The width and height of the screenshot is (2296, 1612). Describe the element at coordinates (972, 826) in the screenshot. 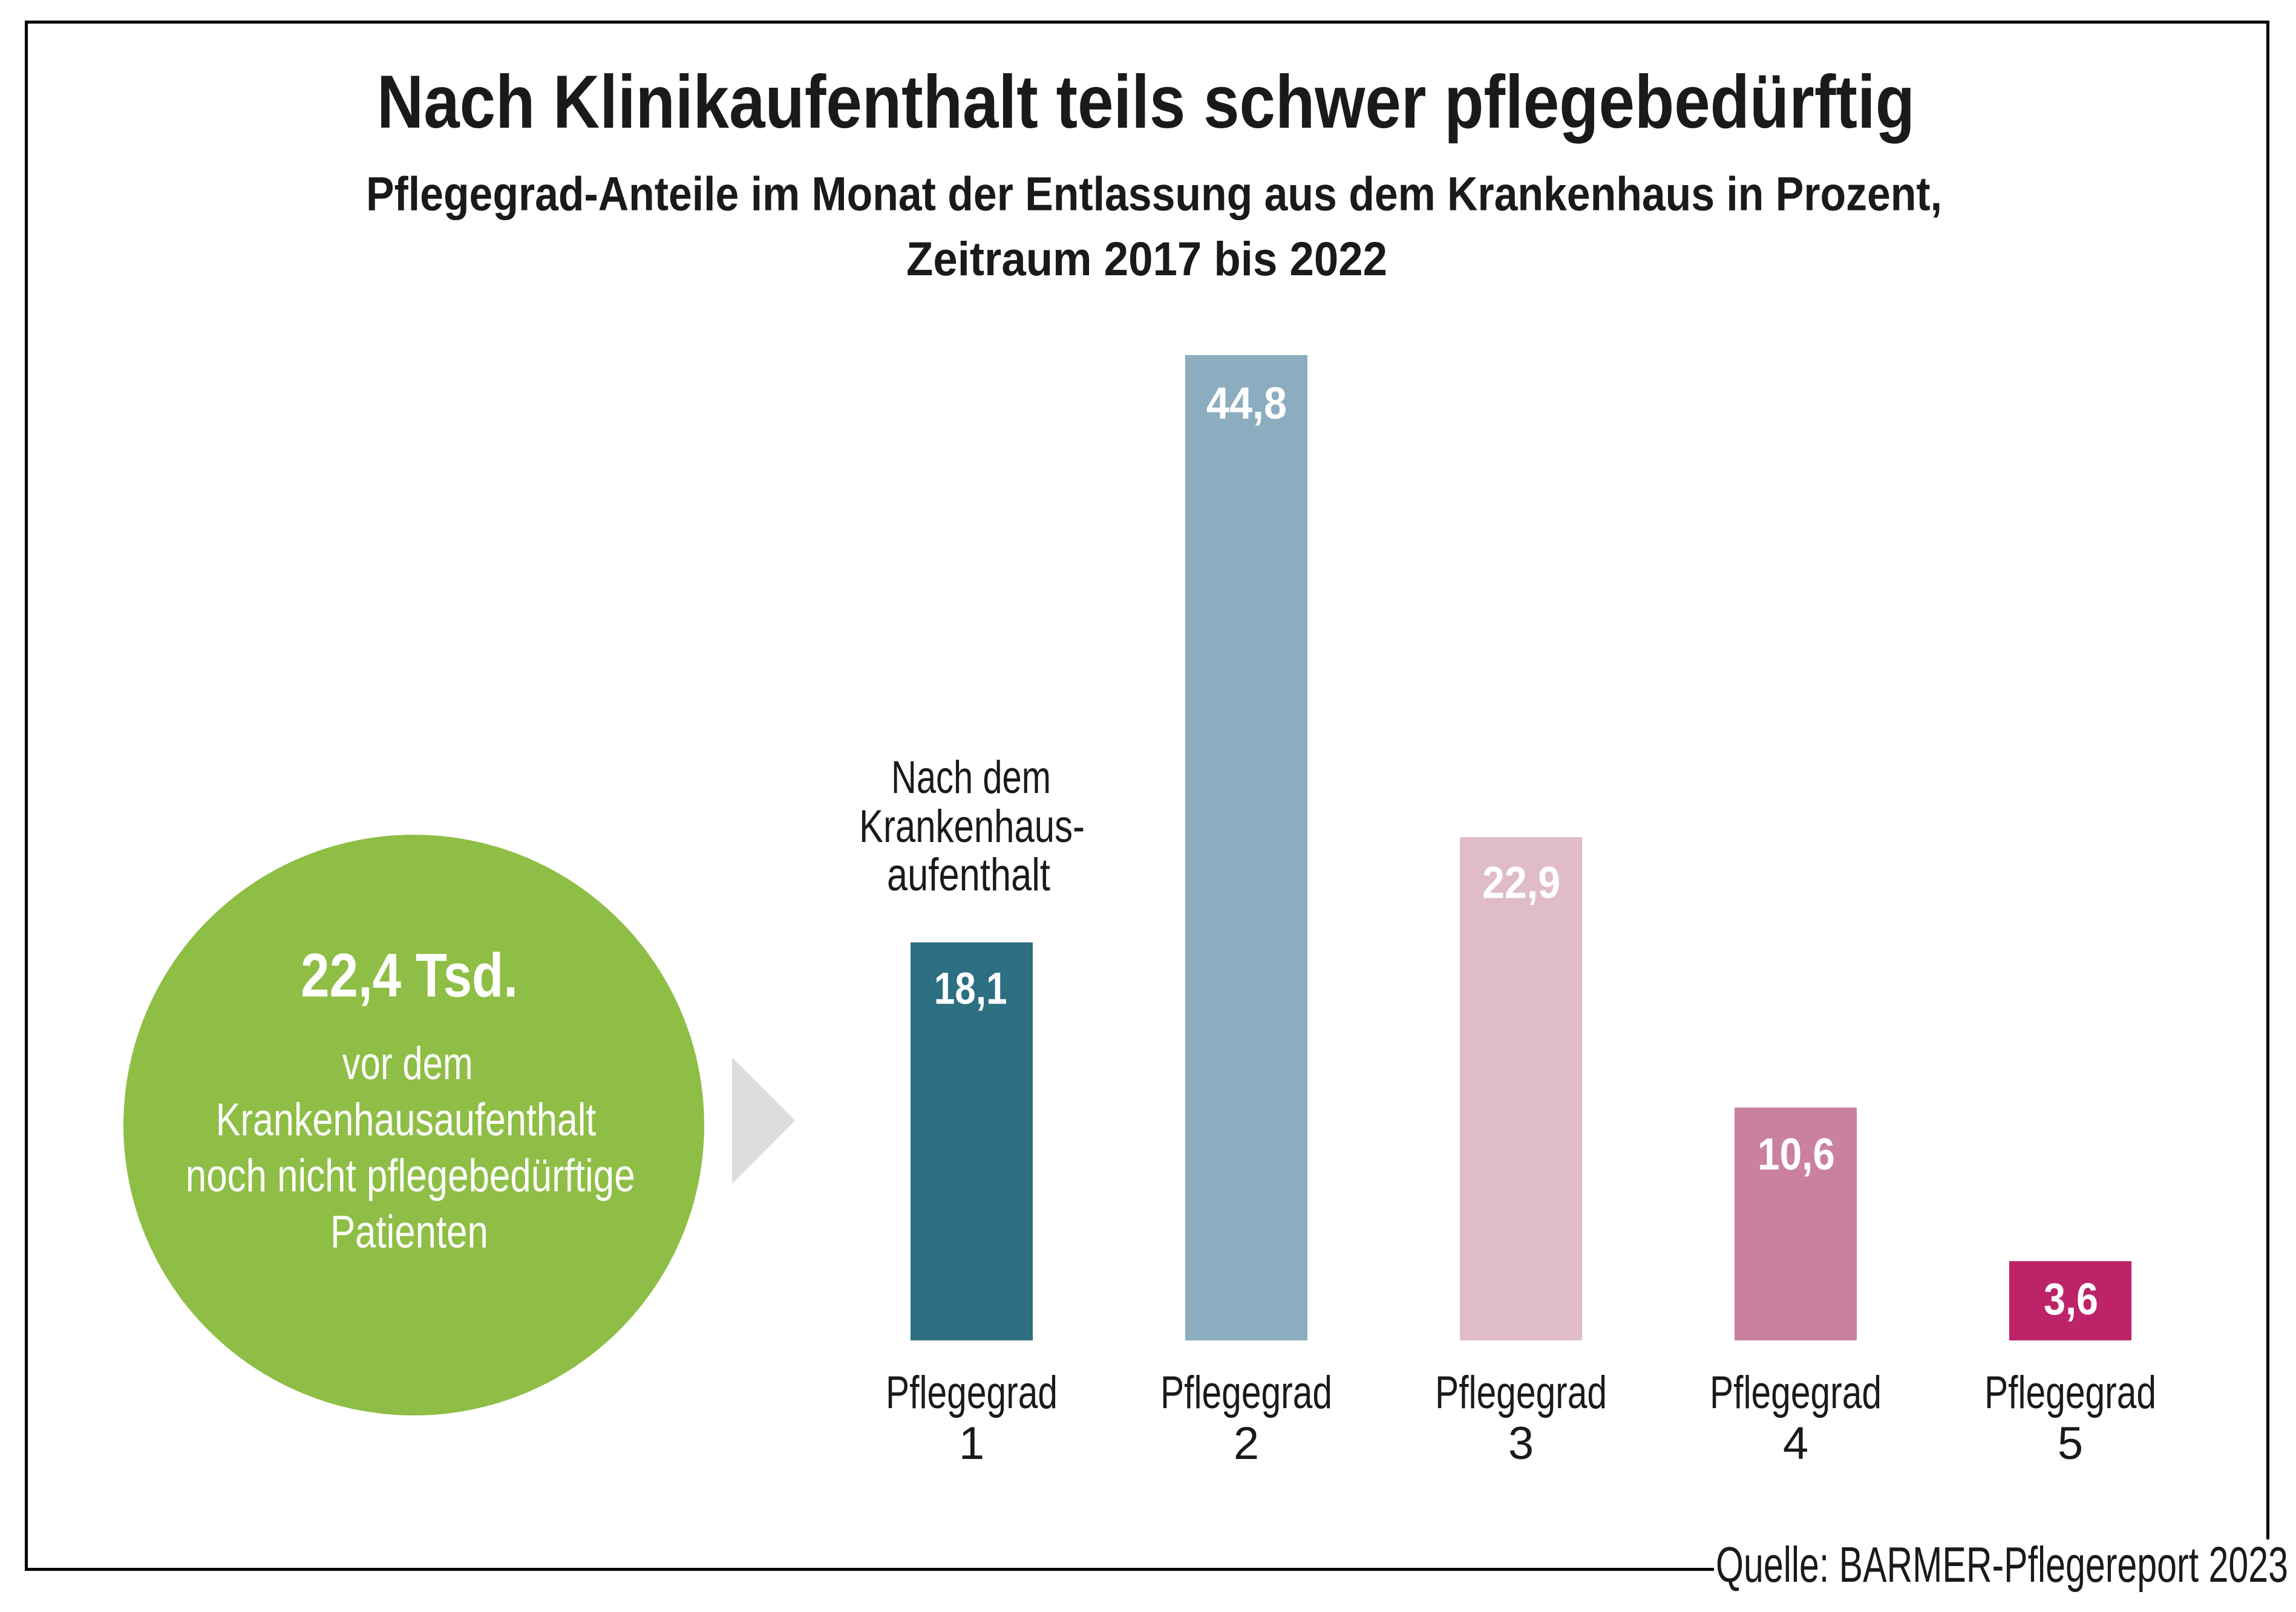

I see `svg-text: Krankenhaus-` at that location.